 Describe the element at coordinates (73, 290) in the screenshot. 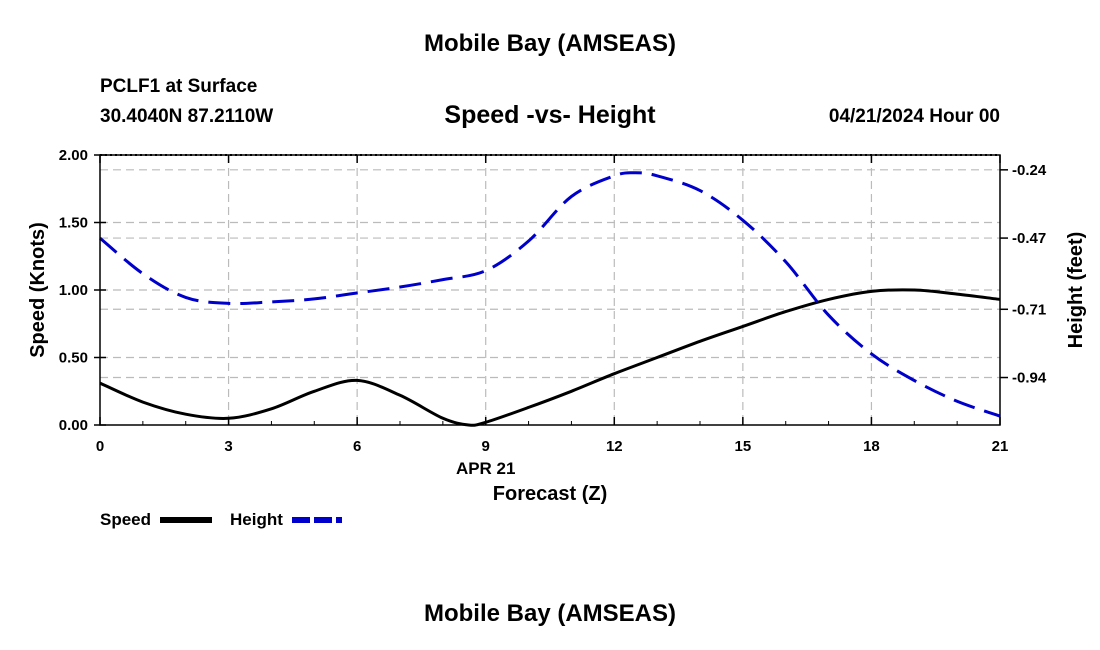

I see `y-tick-label: 1.00` at that location.